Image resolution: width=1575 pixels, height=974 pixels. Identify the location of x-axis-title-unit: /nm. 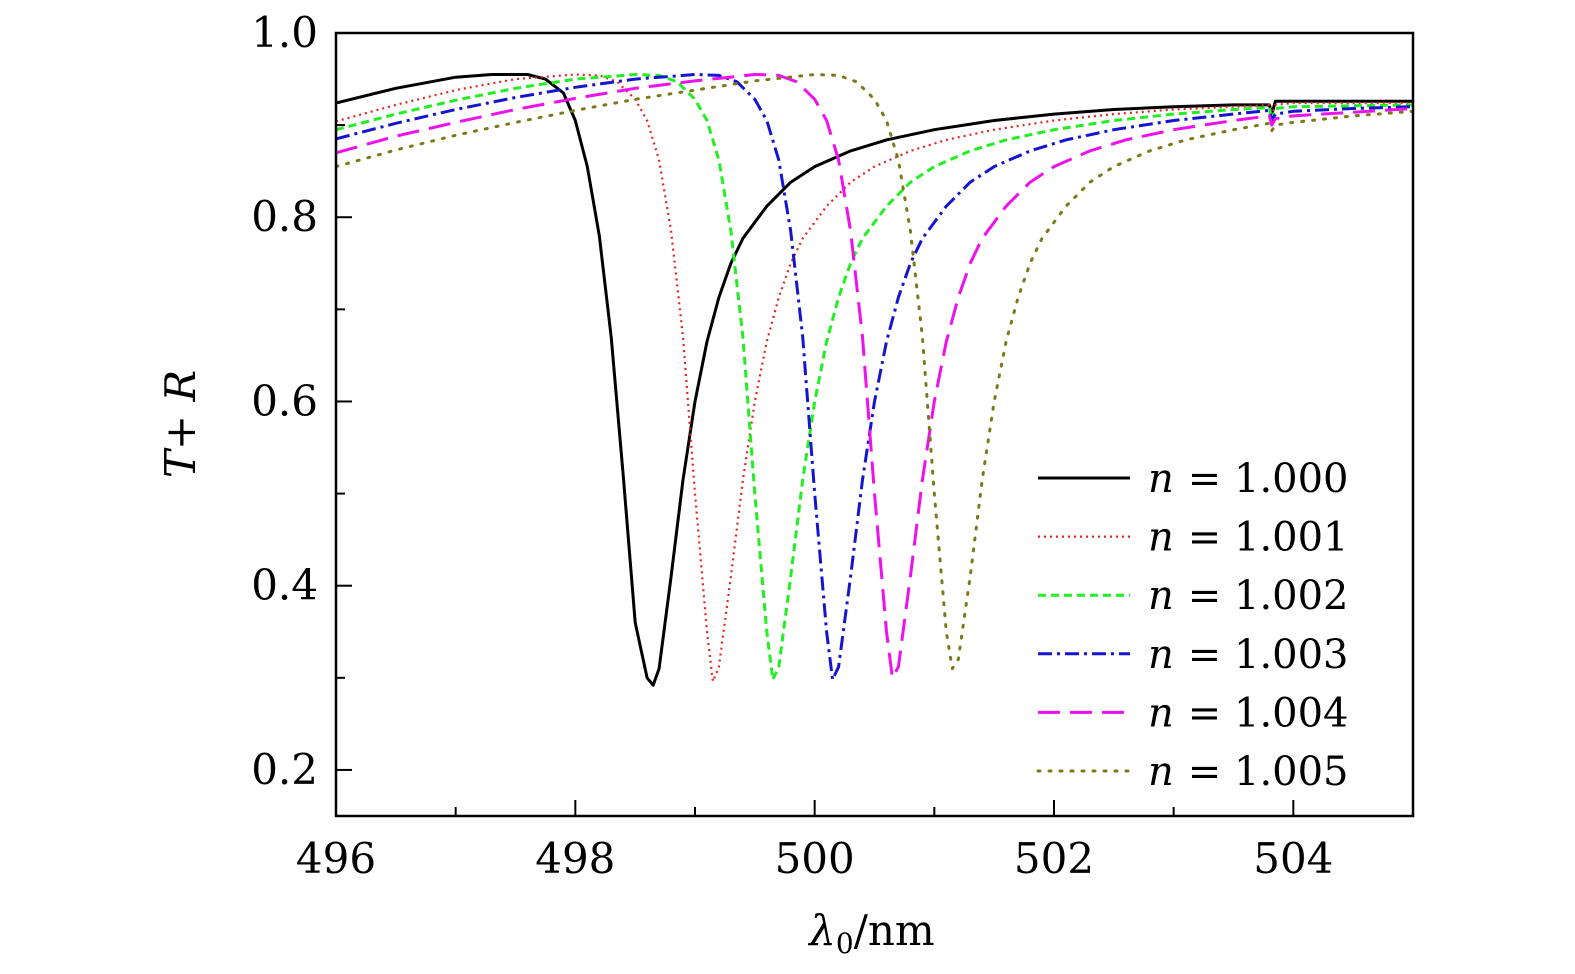
(894, 930).